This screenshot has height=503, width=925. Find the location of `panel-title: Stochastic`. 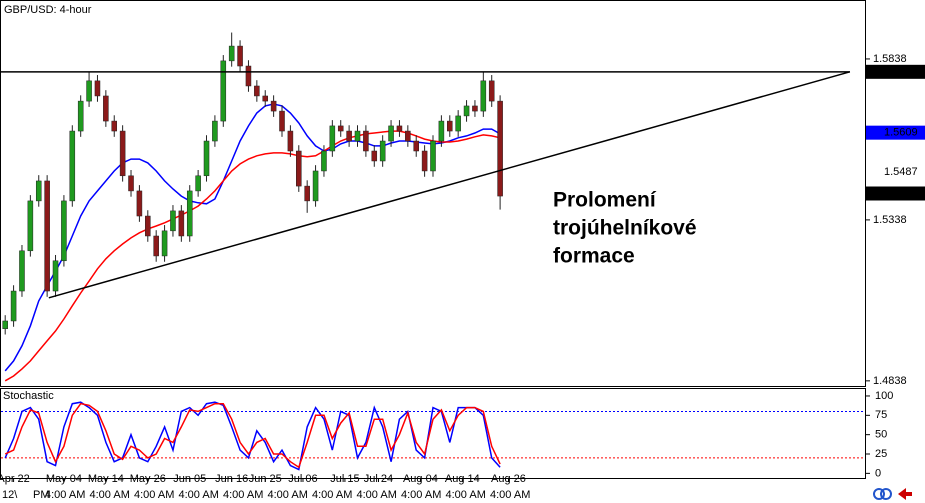

panel-title: Stochastic is located at coordinates (28, 396).